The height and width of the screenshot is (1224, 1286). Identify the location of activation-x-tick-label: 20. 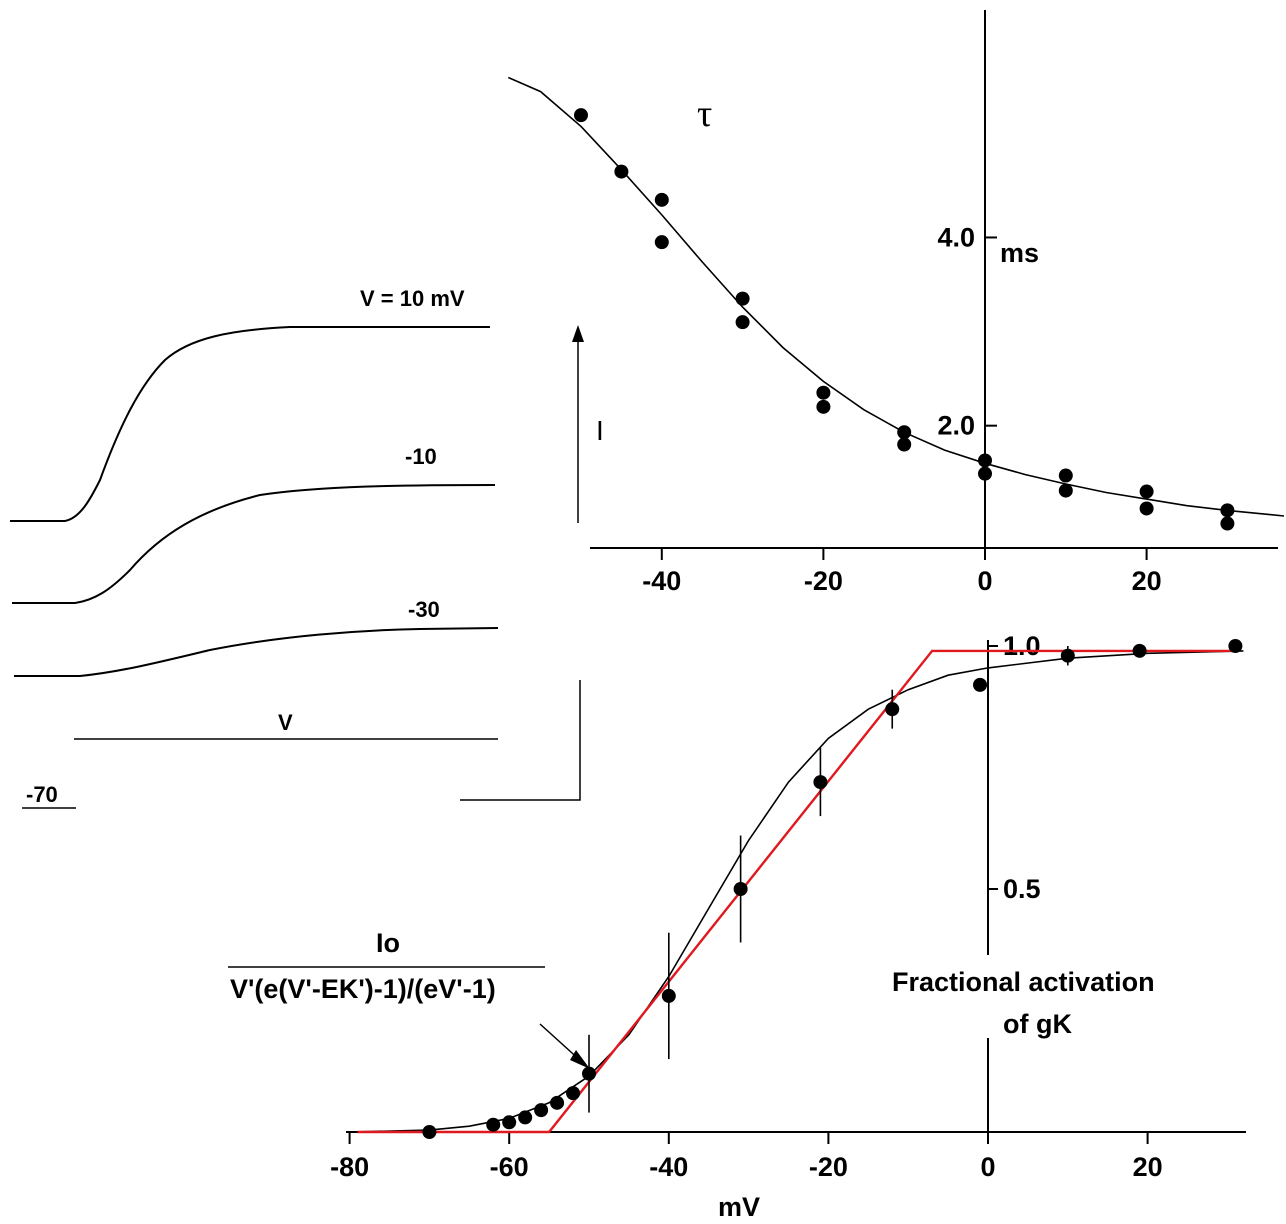
(1148, 1167).